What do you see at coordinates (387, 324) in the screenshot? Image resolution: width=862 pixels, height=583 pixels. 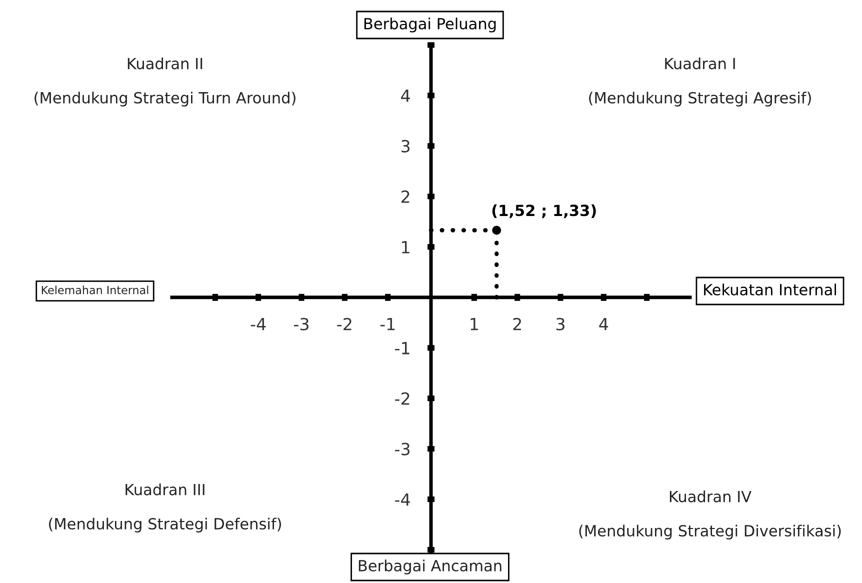 I see `x-tick-label: -1` at bounding box center [387, 324].